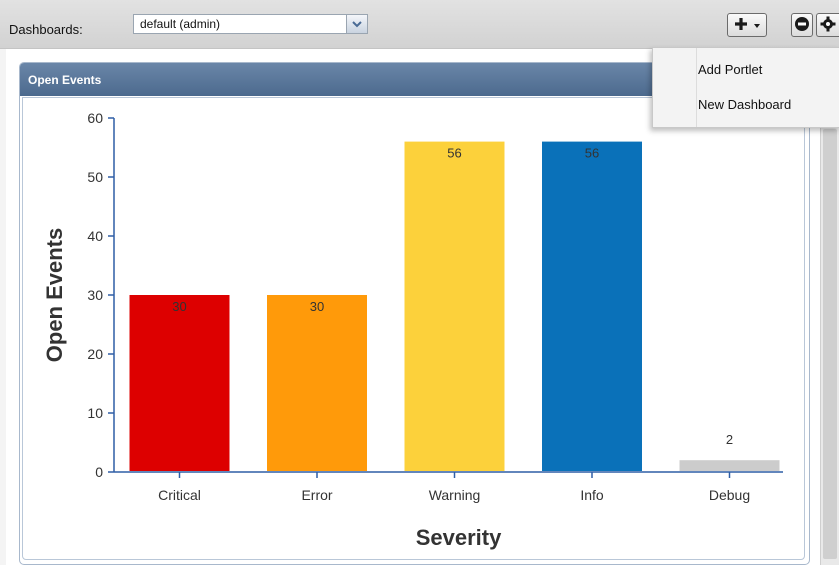  What do you see at coordinates (454, 306) in the screenshot?
I see `bar-warning` at bounding box center [454, 306].